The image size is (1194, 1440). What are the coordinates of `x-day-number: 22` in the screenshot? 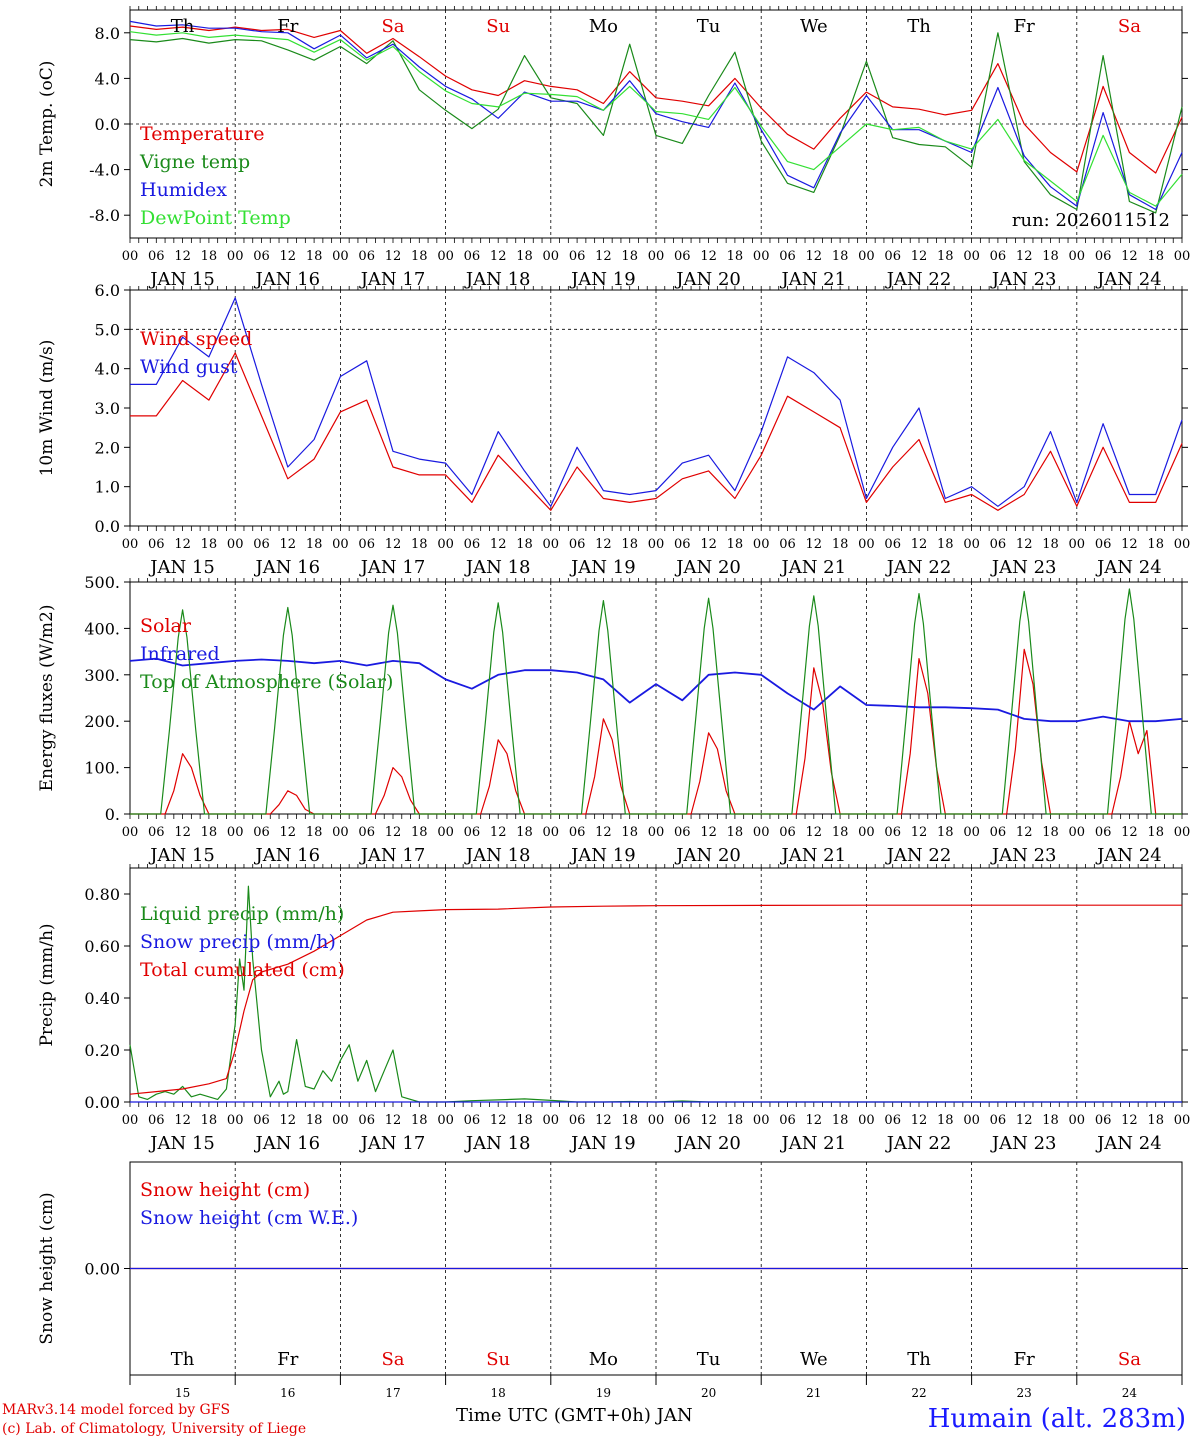 It's located at (918, 1393).